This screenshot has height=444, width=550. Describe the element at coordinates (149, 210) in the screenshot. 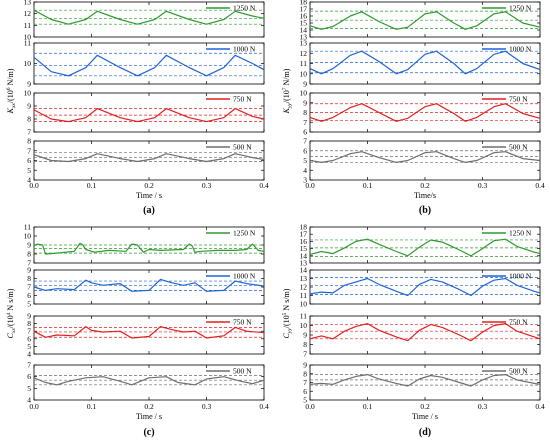

I see `panel-letter: (a)` at that location.